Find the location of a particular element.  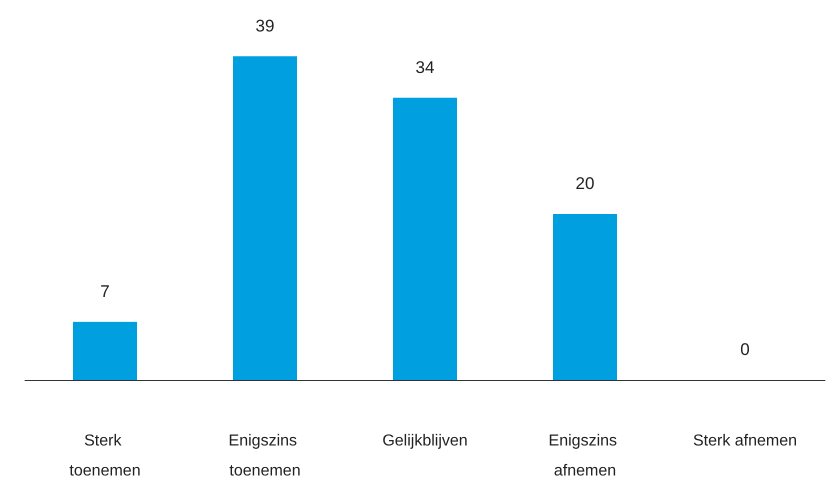

data-label: 39 is located at coordinates (265, 26).